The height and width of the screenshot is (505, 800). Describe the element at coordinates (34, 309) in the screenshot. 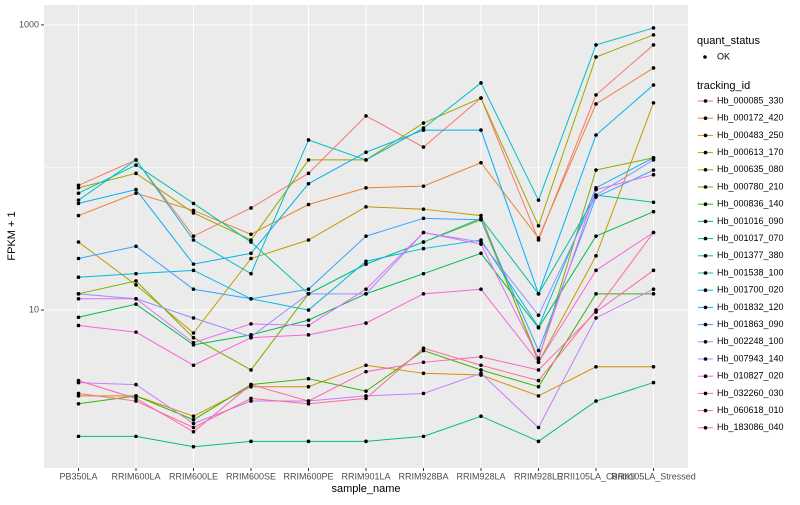

I see `y-tick-label: 10` at that location.